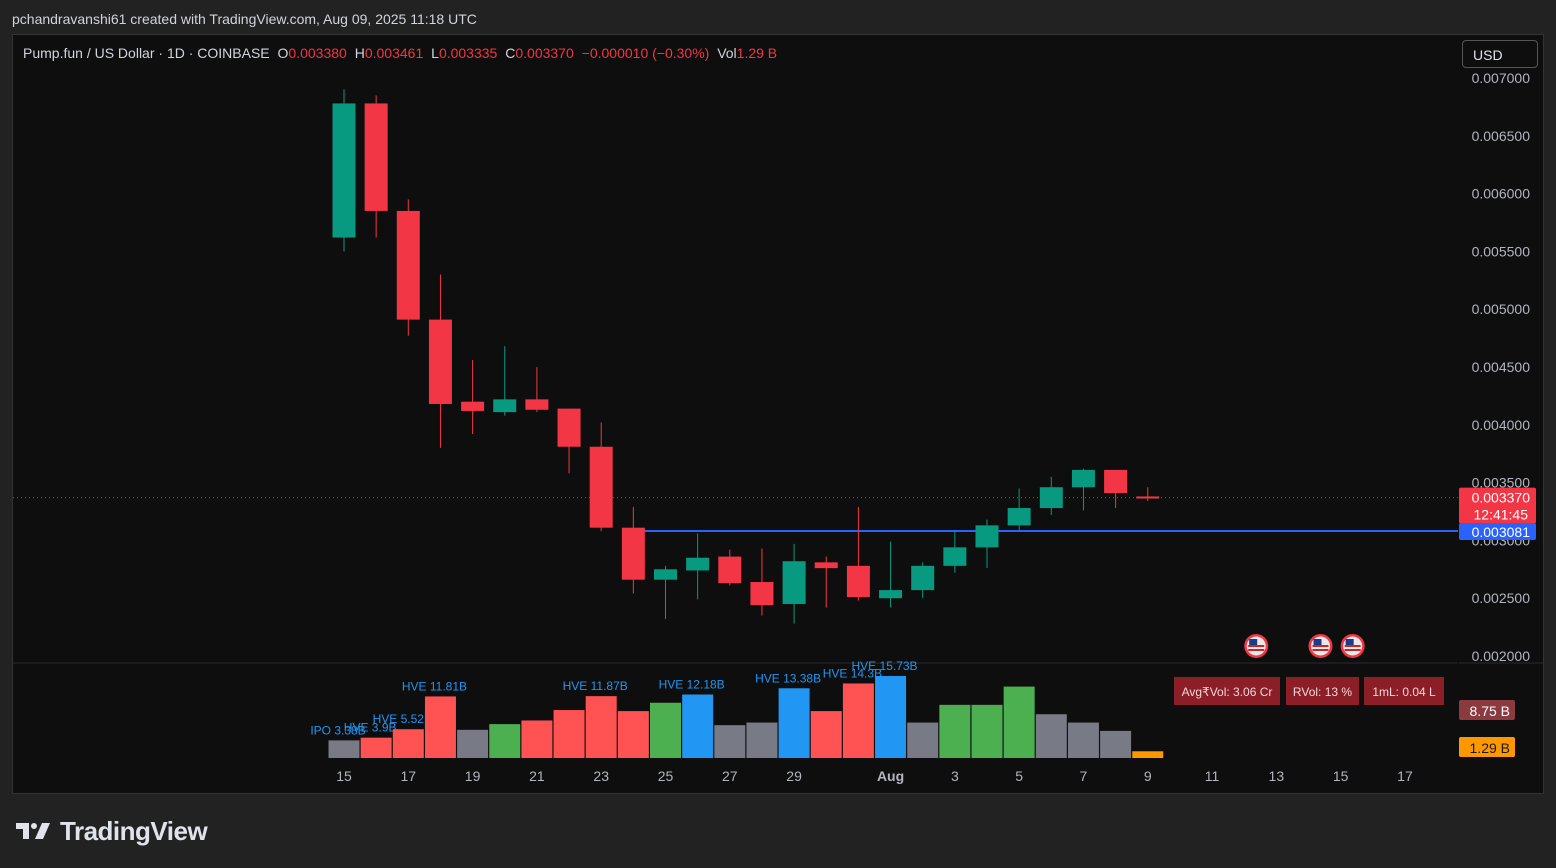 This screenshot has height=868, width=1556. I want to click on support-price-label: 0.003081, so click(1501, 532).